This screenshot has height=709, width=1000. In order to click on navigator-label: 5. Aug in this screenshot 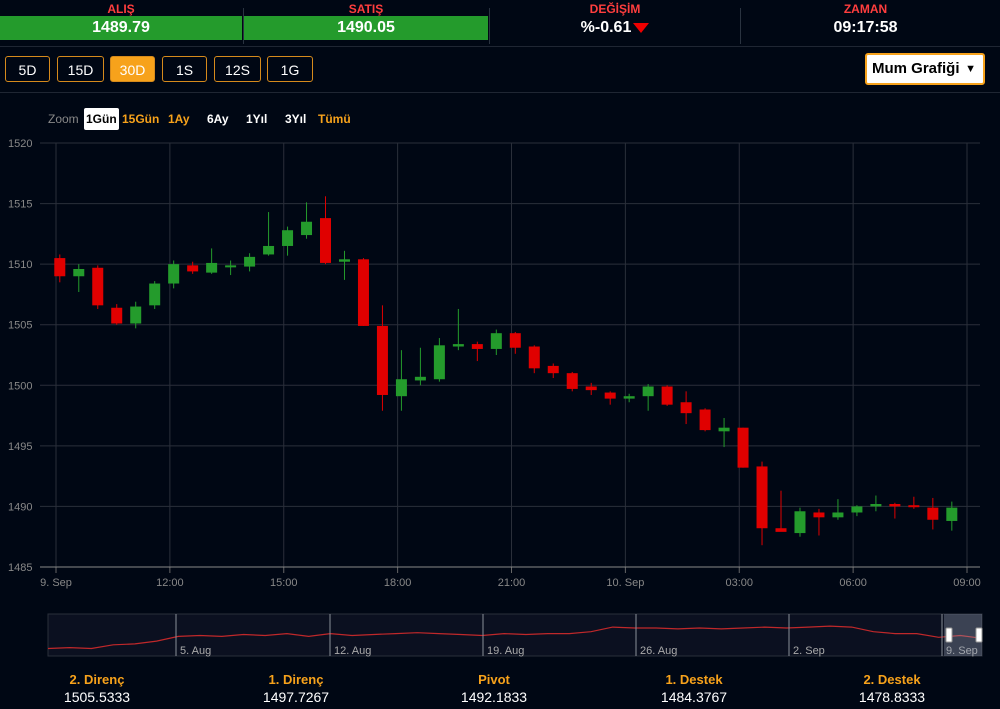, I will do `click(195, 651)`.